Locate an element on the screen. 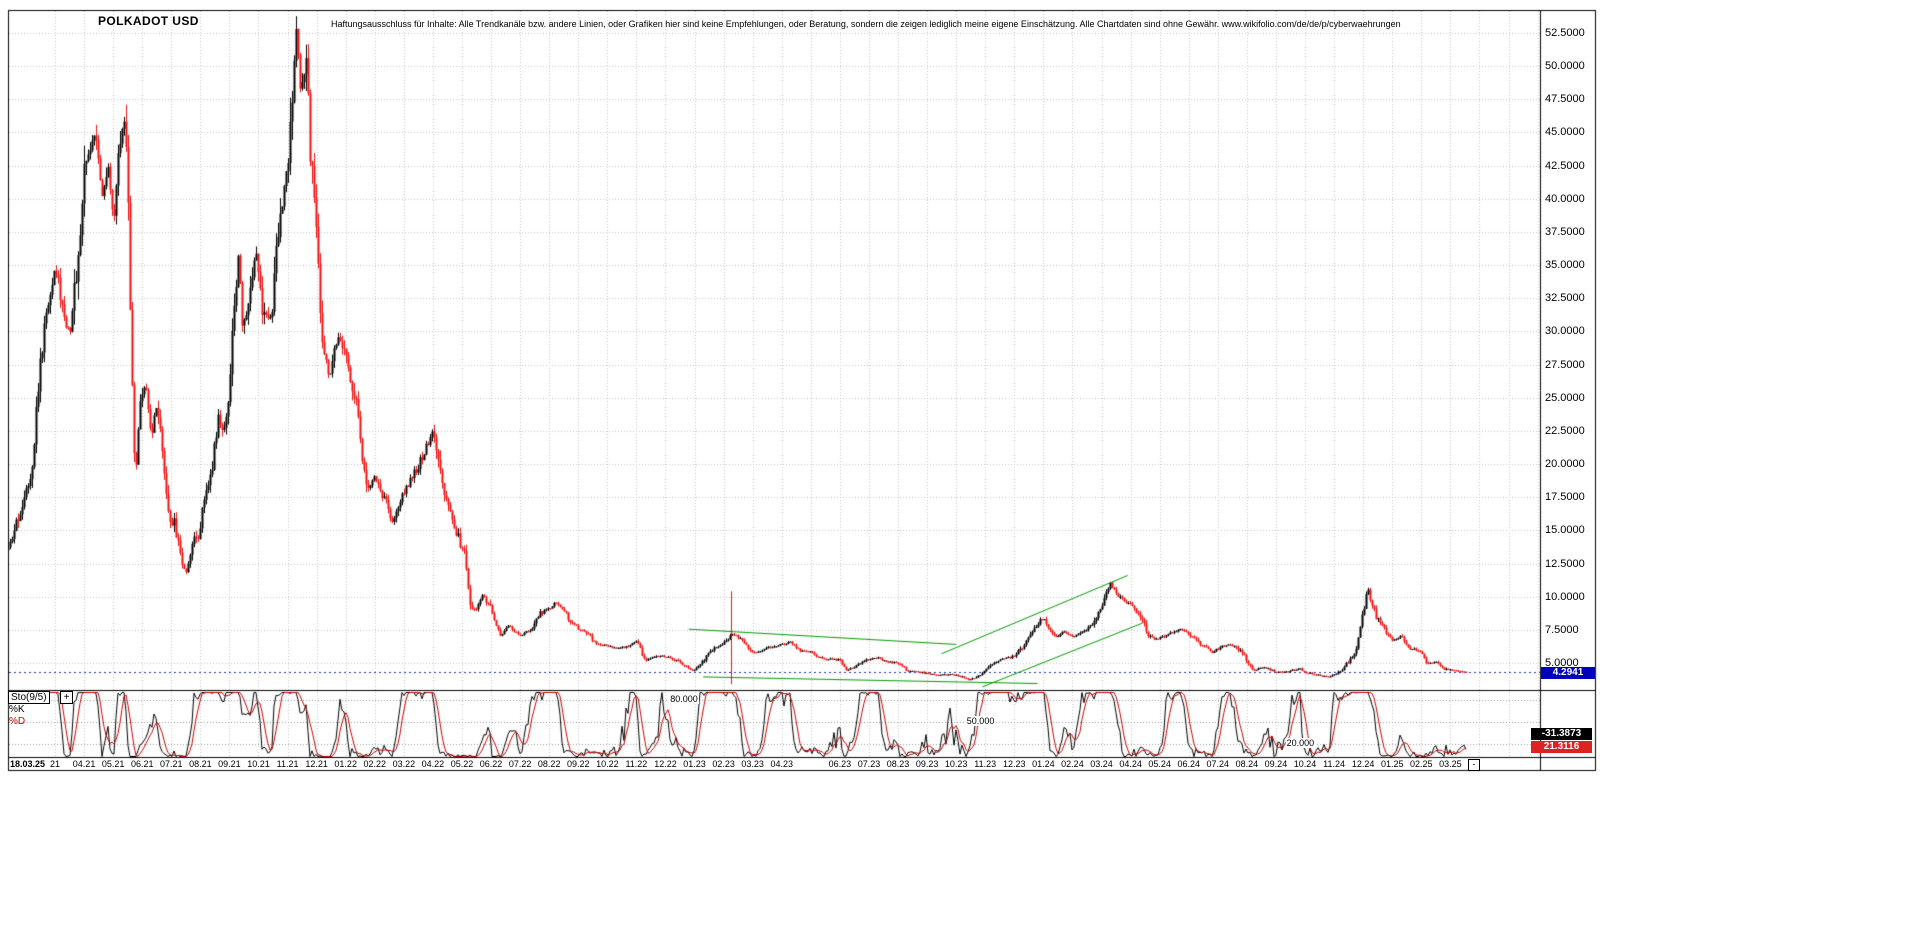  price-axis-label: 7.5000 is located at coordinates (1562, 629).